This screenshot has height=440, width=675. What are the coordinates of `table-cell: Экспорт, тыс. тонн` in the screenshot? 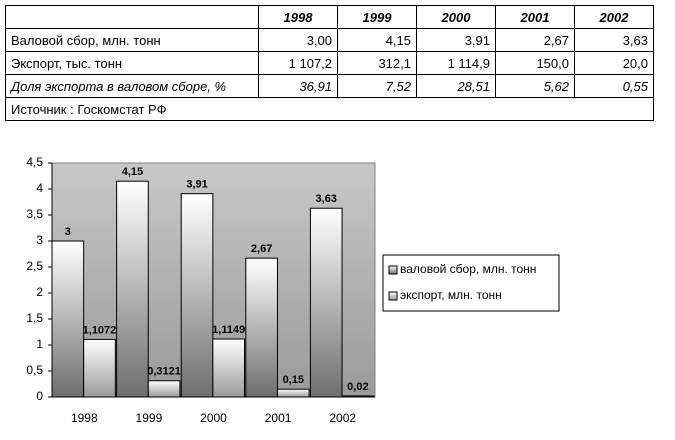 It's located at (132, 63).